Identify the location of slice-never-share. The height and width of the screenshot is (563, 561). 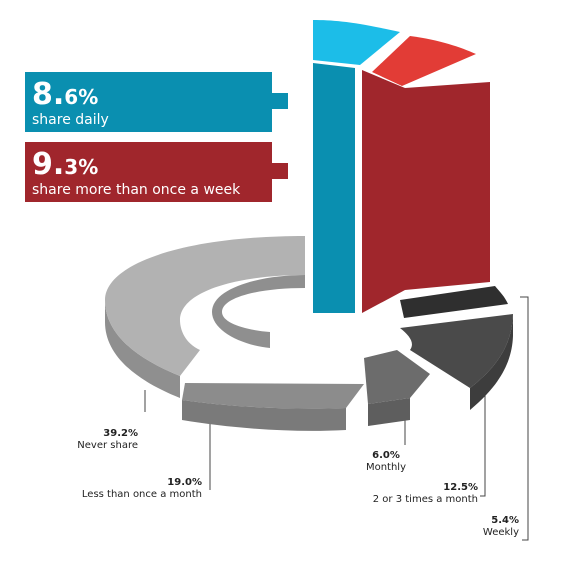
(205, 317).